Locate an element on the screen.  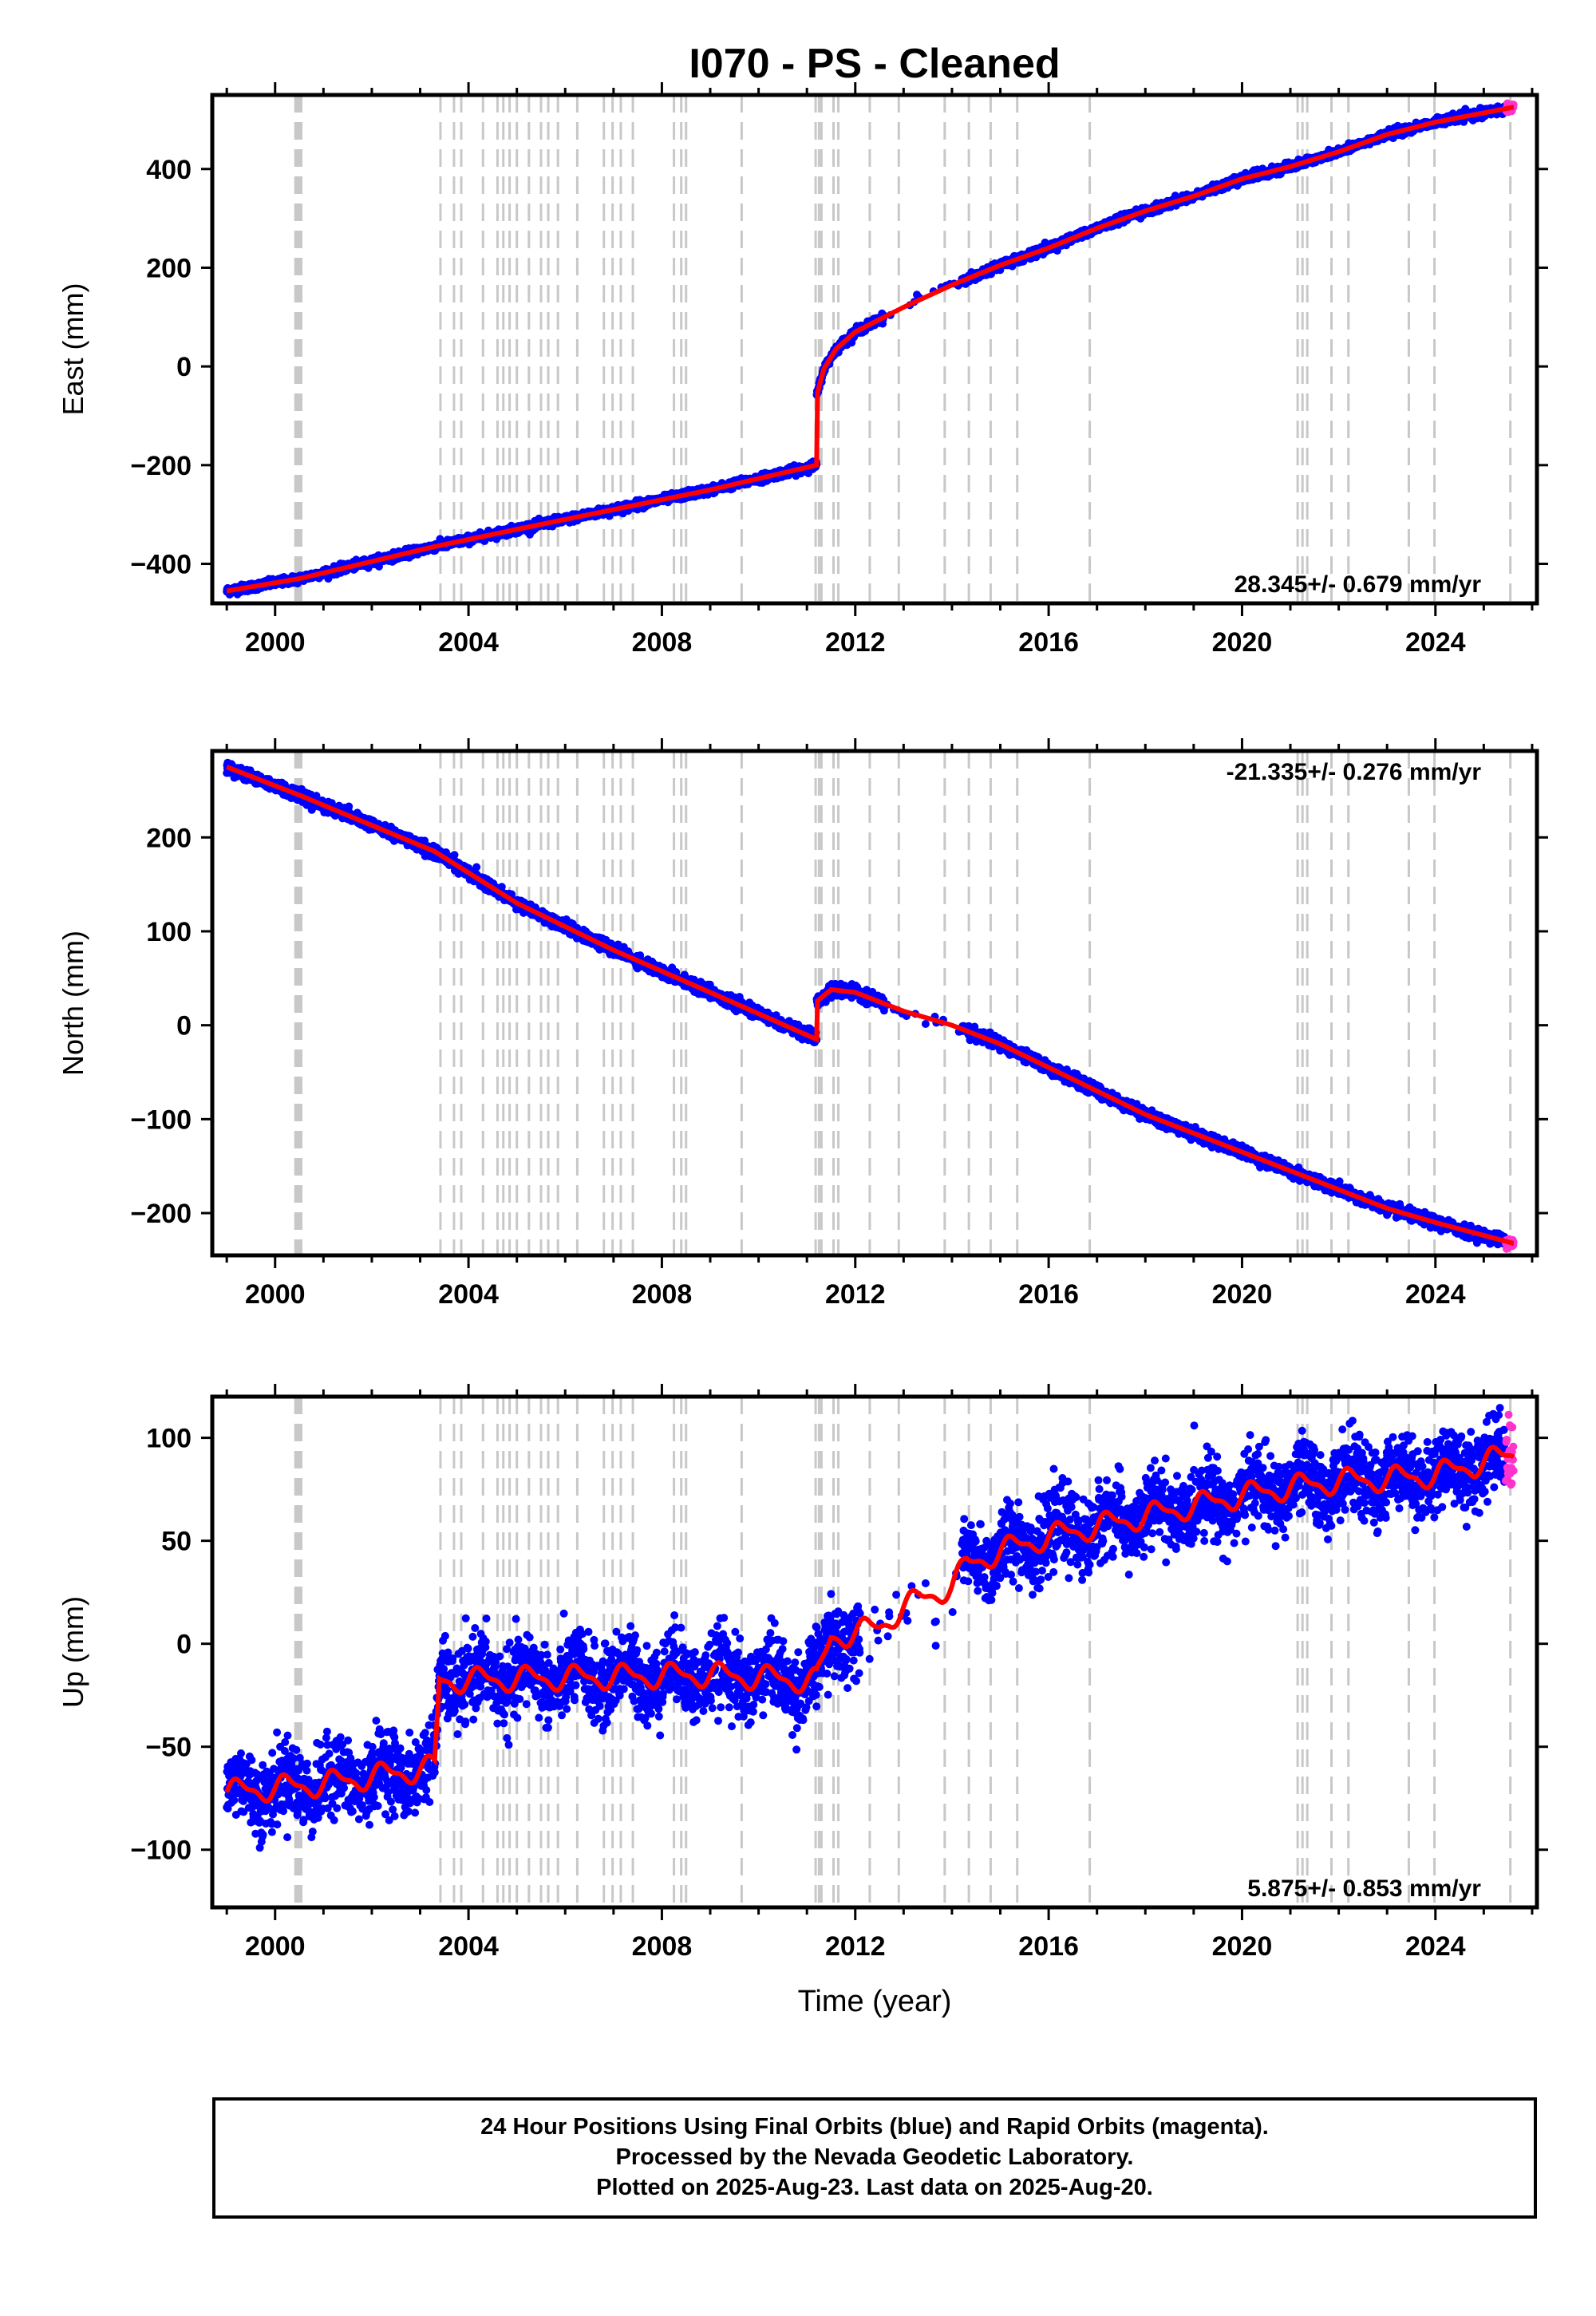
y-tick-label: 0 is located at coordinates (184, 367).